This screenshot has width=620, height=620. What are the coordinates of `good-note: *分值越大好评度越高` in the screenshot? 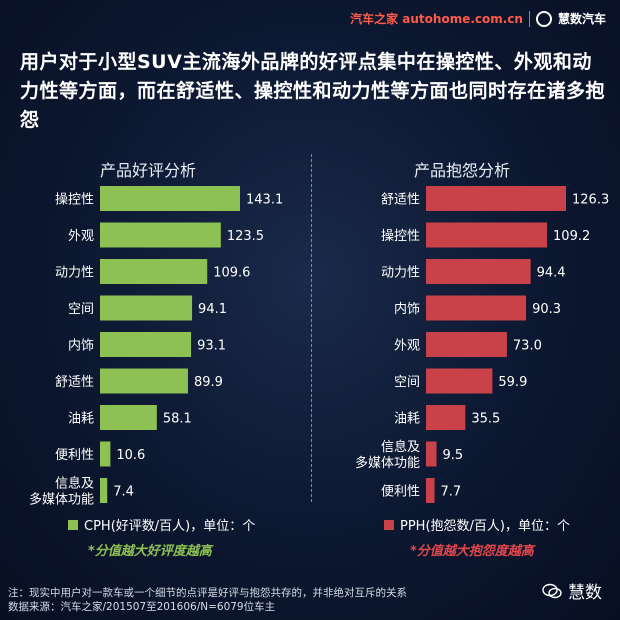 It's located at (150, 551).